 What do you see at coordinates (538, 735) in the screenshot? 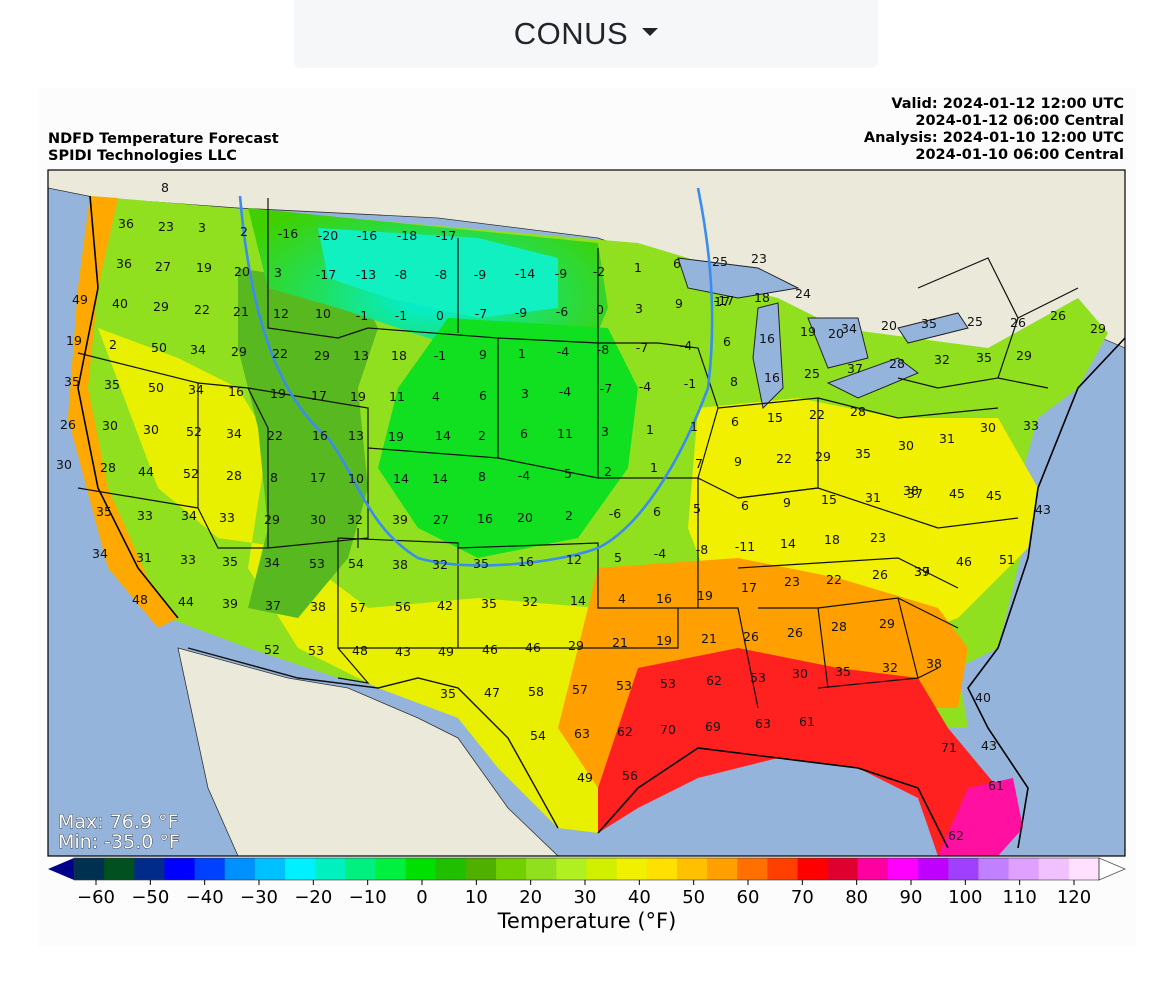
I see `temperature-label: 54` at bounding box center [538, 735].